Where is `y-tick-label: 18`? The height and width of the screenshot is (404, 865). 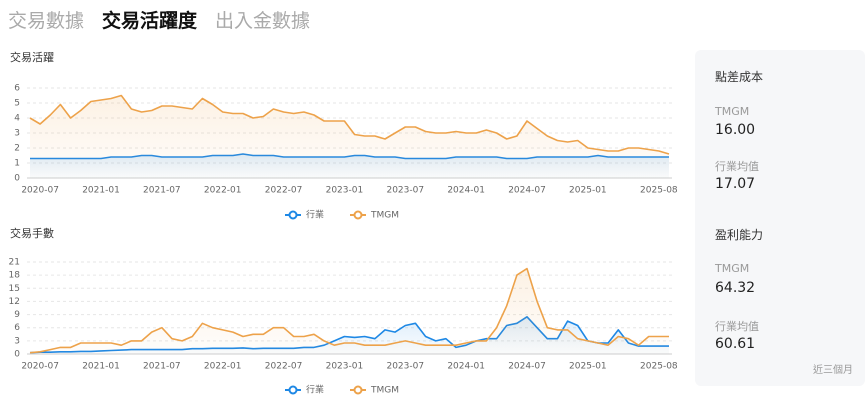
y-tick-label: 18 is located at coordinates (15, 276).